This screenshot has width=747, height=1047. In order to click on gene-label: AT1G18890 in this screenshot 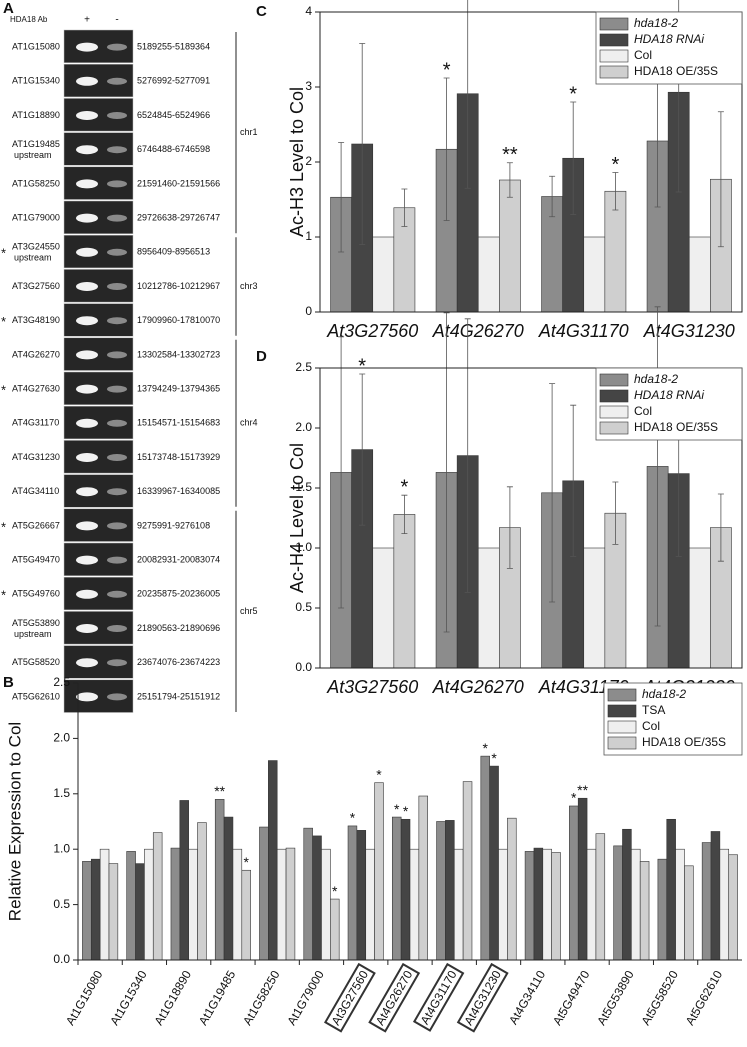, I will do `click(36, 115)`.